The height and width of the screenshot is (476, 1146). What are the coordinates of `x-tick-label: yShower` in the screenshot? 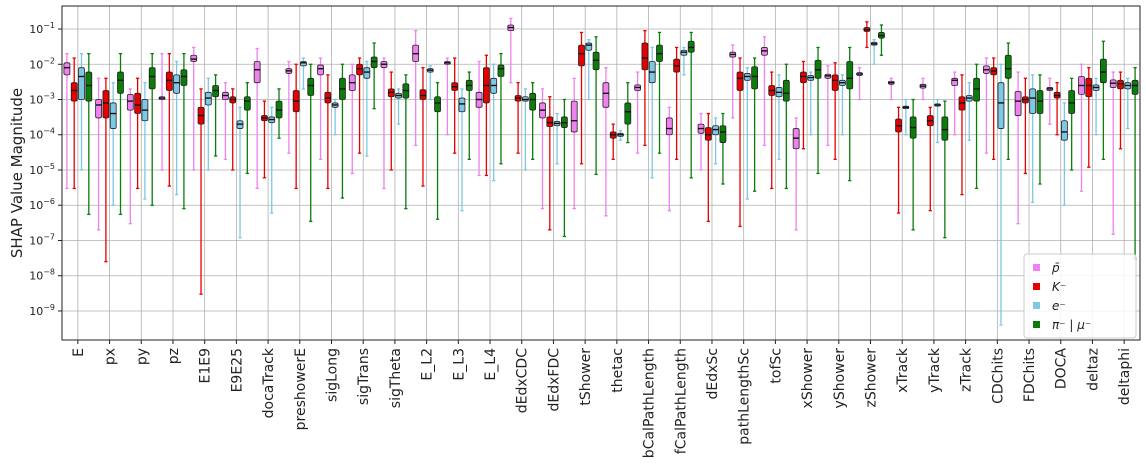 It's located at (840, 378).